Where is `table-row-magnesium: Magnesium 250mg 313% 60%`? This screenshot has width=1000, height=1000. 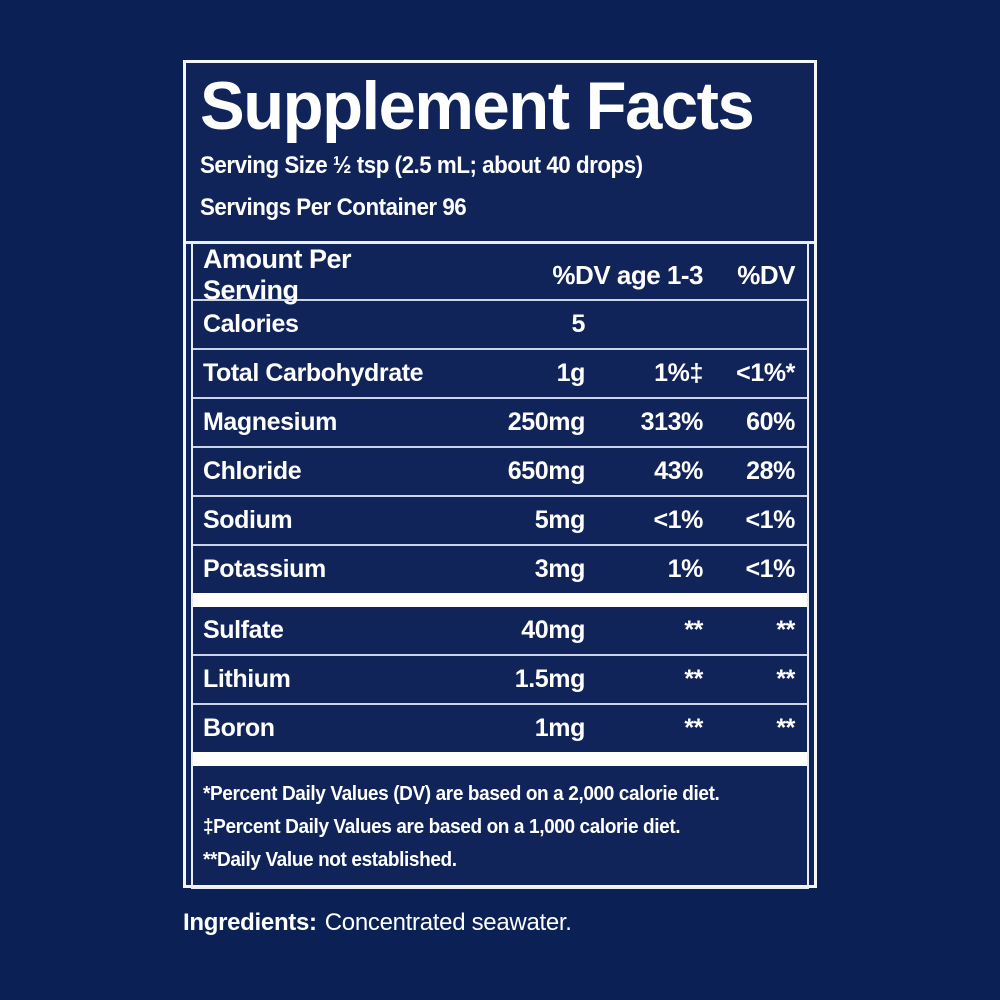
table-row-magnesium: Magnesium 250mg 313% 60% is located at coordinates (500, 422).